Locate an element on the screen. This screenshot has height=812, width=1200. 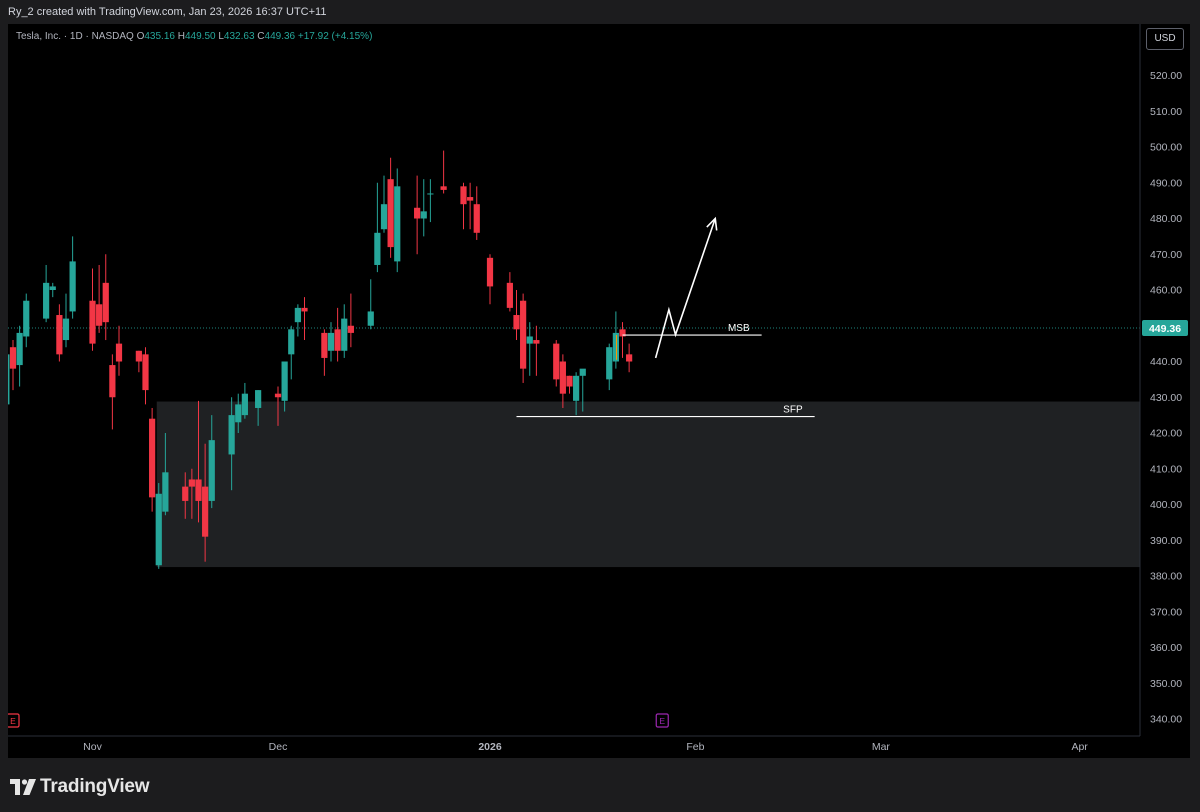
price-tick-label: 500.00 is located at coordinates (1166, 148).